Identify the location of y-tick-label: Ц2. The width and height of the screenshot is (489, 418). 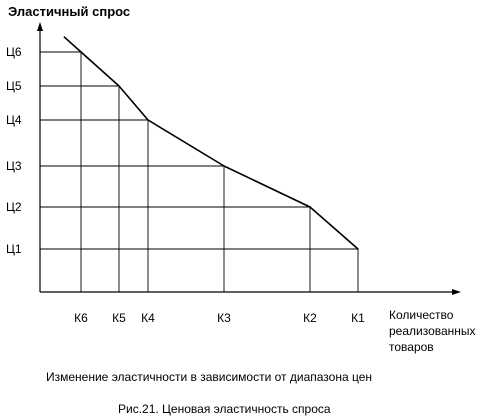
(14, 207).